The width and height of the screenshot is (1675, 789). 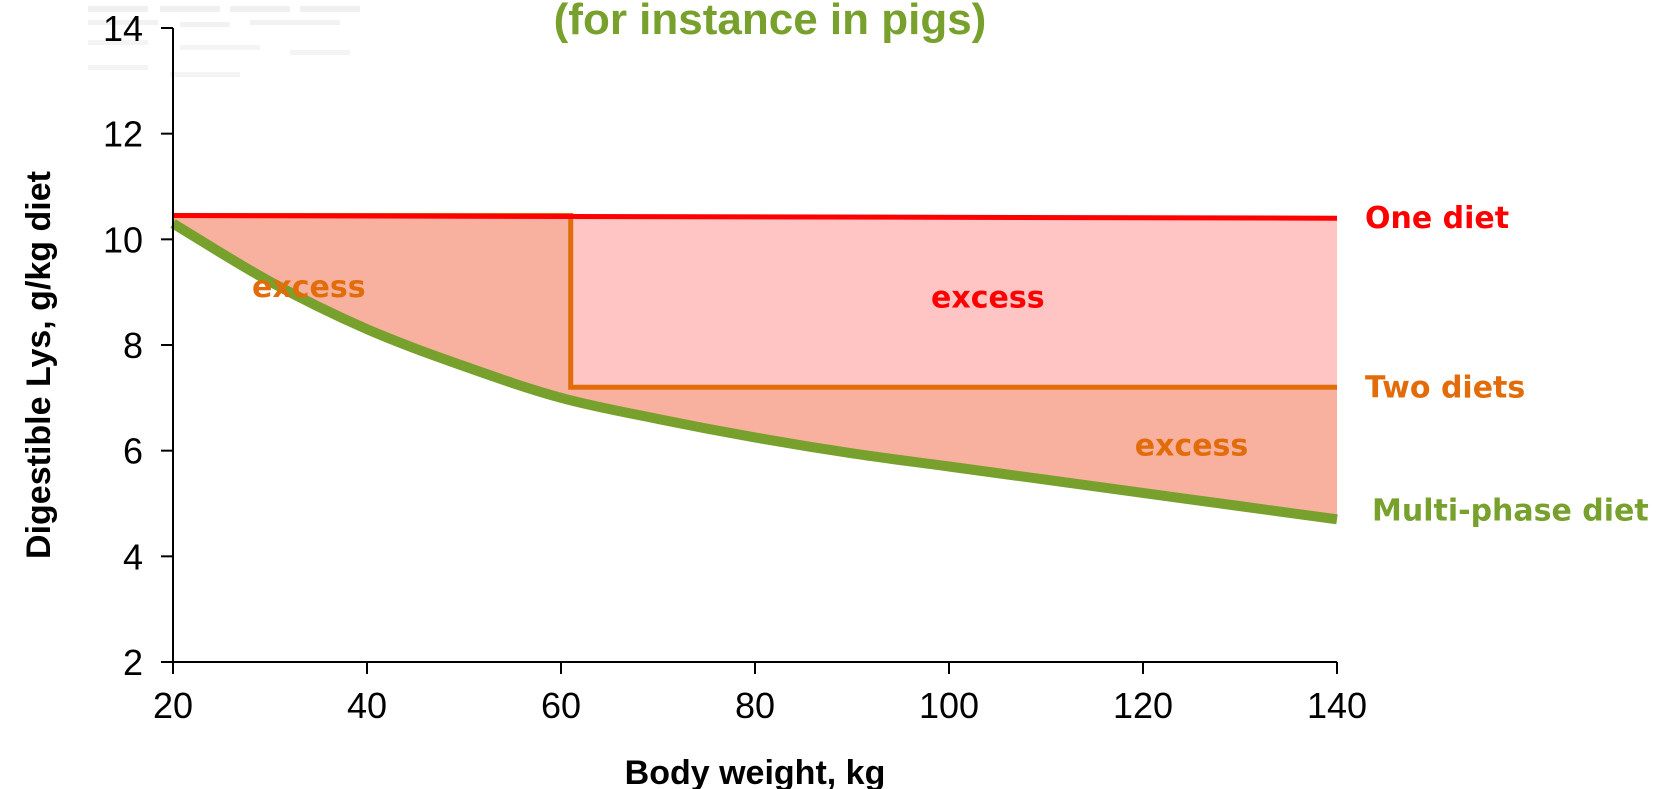 What do you see at coordinates (1510, 510) in the screenshot?
I see `series-label: Multi-phase diet` at bounding box center [1510, 510].